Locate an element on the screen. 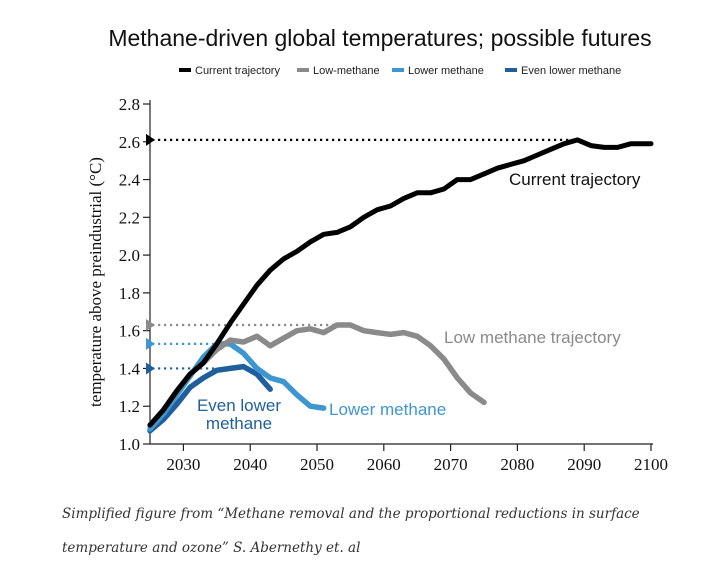 Image resolution: width=710 pixels, height=565 pixels. x-tick-label: 2060 is located at coordinates (384, 464).